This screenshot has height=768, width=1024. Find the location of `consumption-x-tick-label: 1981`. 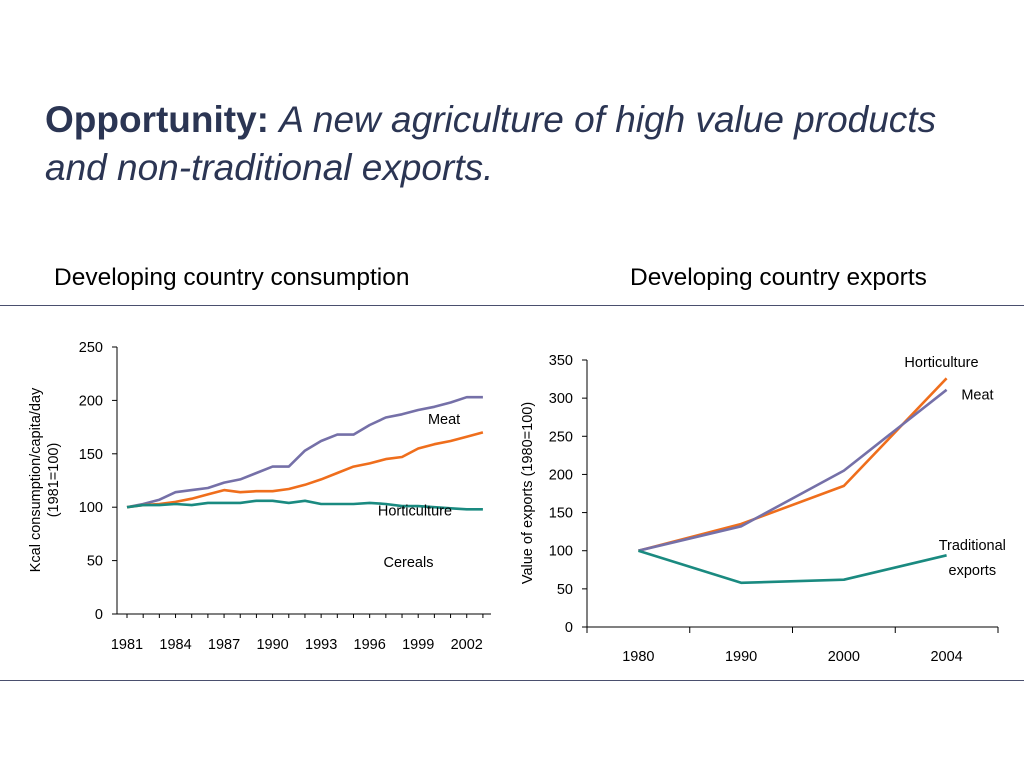

consumption-x-tick-label: 1981 is located at coordinates (127, 645).